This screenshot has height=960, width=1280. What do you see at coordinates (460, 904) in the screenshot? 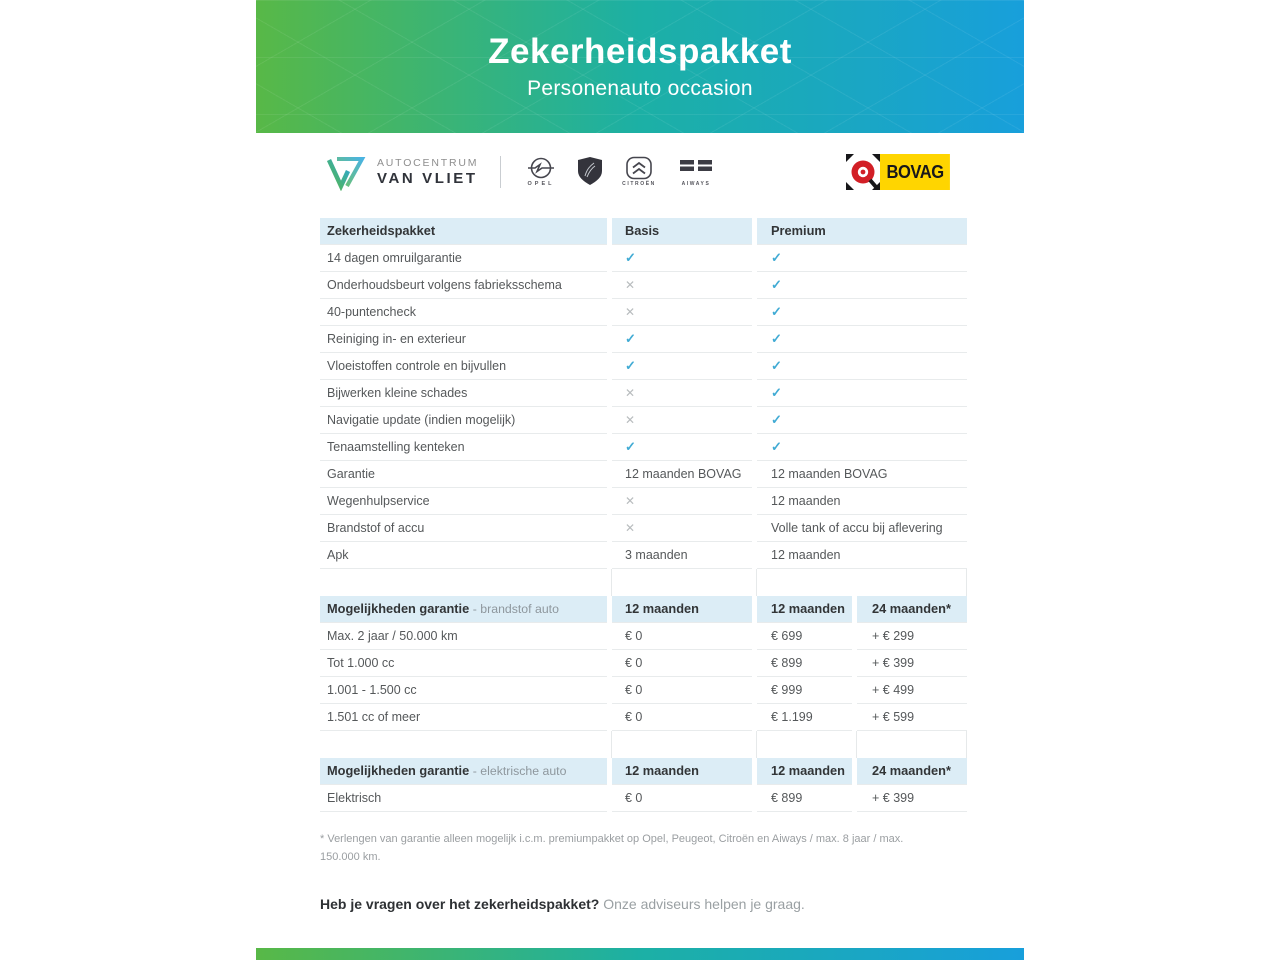
I see `question-bold: Heb je vragen over het zekerheidspakket?` at bounding box center [460, 904].